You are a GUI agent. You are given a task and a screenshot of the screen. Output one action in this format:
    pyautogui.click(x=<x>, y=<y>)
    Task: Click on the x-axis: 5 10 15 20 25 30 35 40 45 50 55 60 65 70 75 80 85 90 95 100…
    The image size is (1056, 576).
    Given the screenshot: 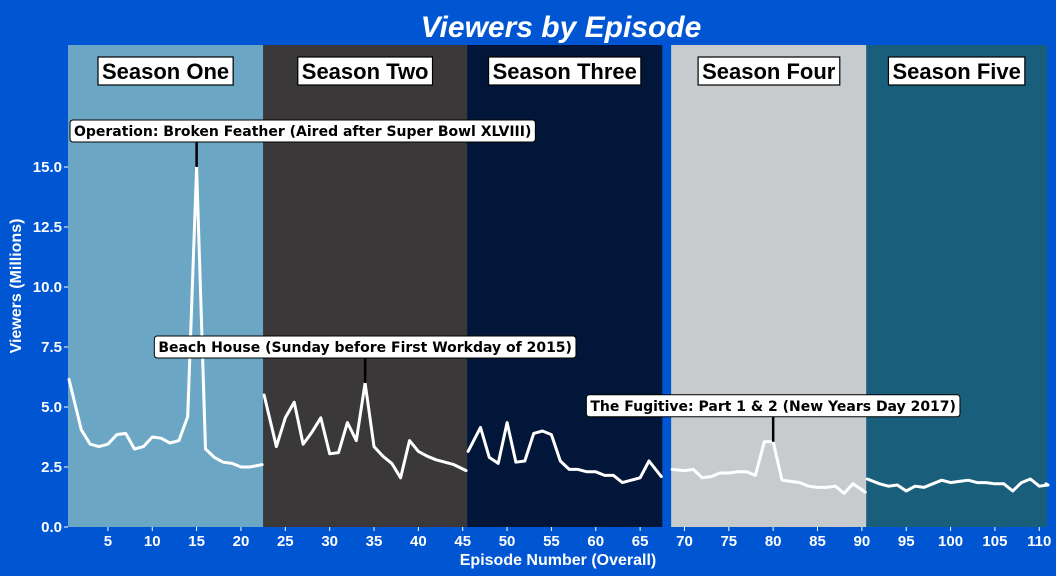 What is the action you would take?
    pyautogui.click(x=577, y=538)
    